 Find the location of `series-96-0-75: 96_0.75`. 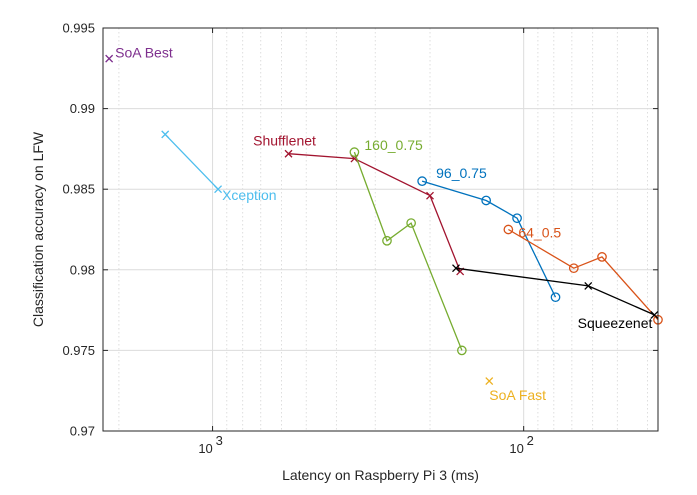

series-96-0-75: 96_0.75 is located at coordinates (489, 234).